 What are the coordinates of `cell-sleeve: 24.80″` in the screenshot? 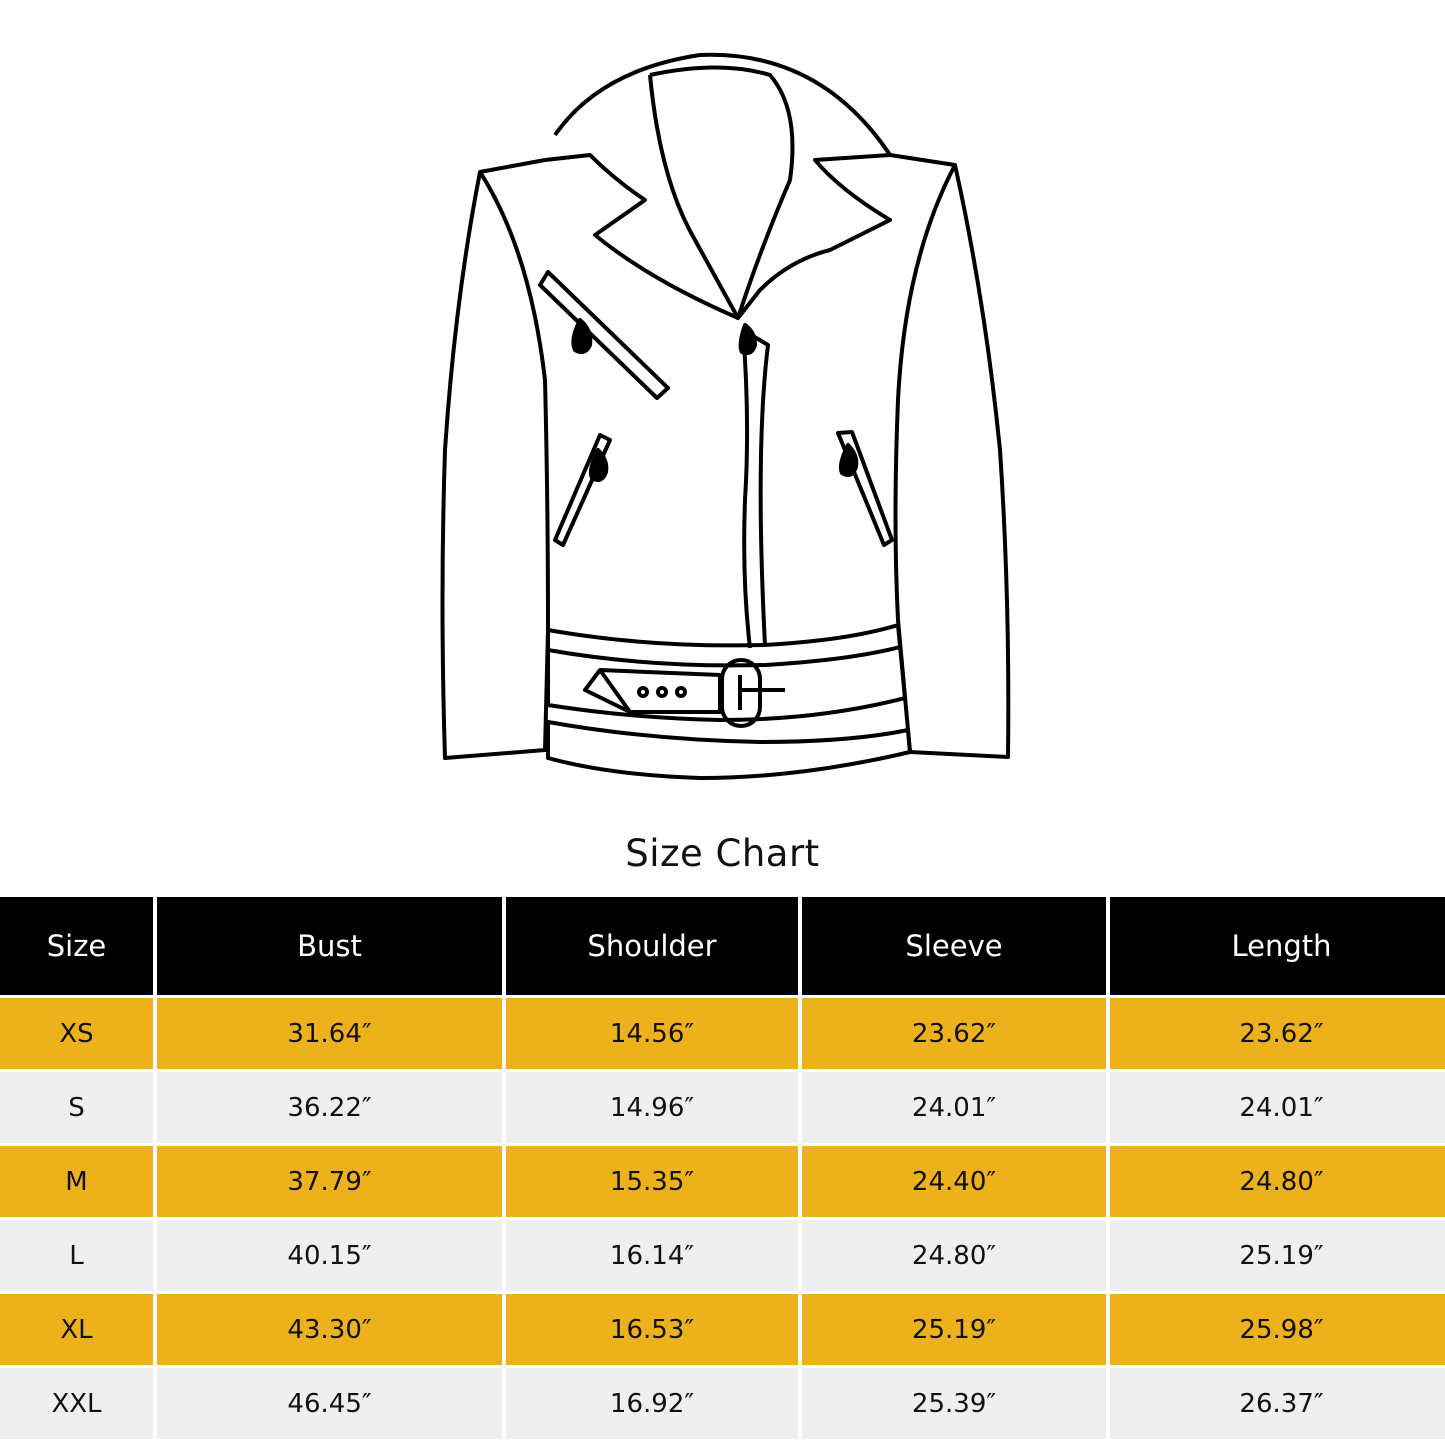 It's located at (954, 1255).